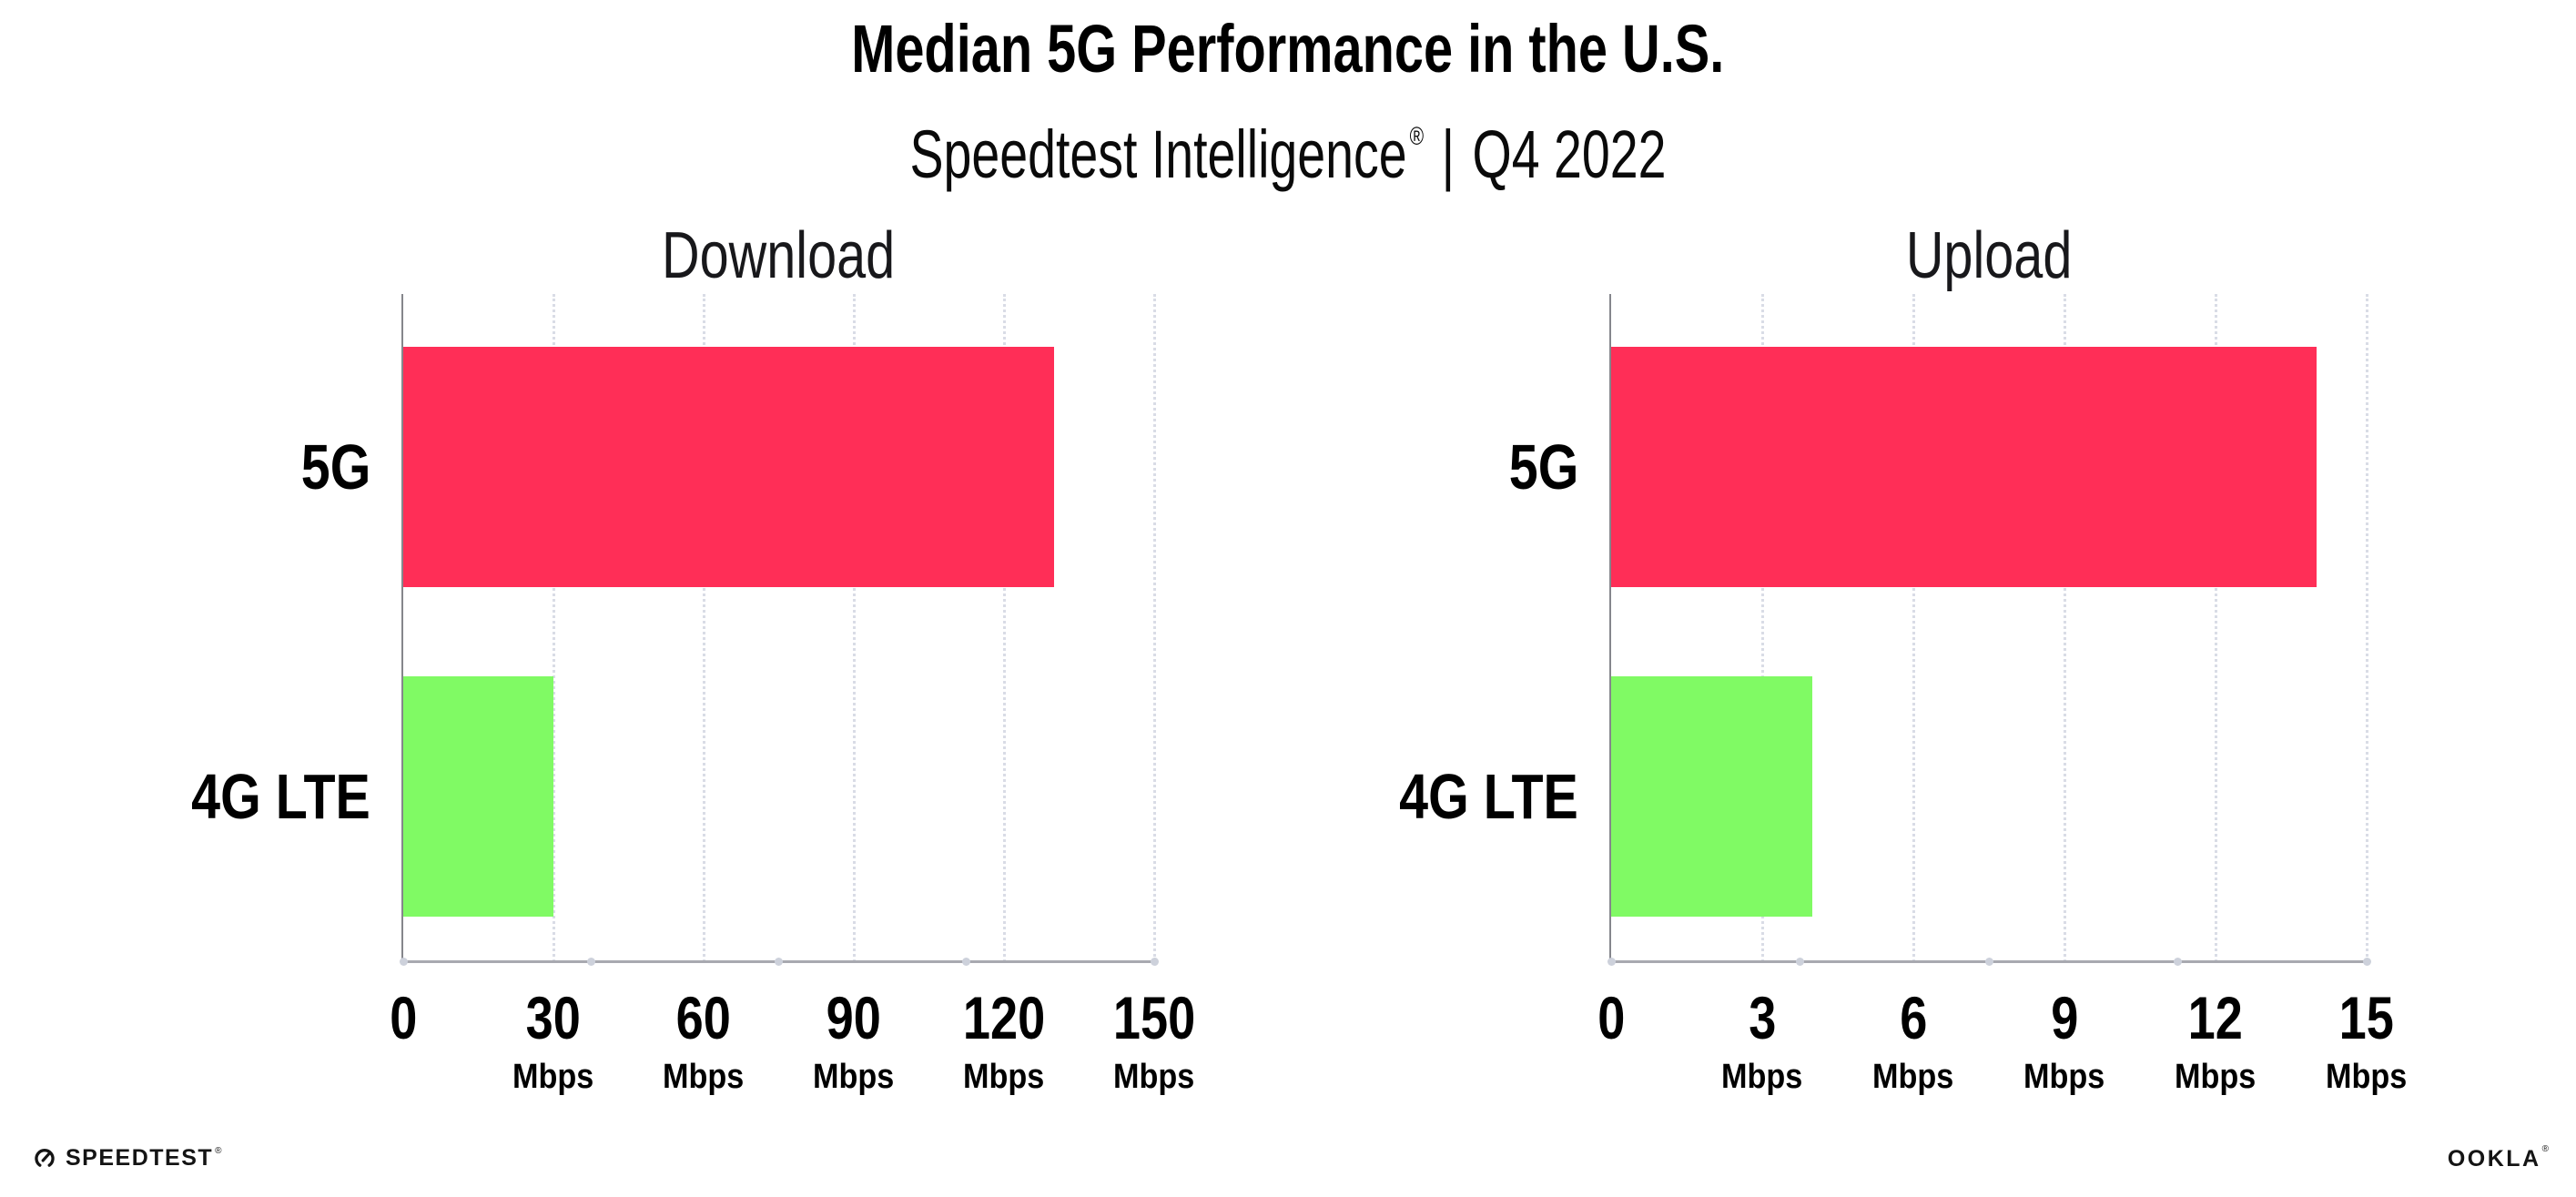 The image size is (2576, 1197). What do you see at coordinates (1158, 155) in the screenshot?
I see `subtitle-brand: Speedtest Intelligence` at bounding box center [1158, 155].